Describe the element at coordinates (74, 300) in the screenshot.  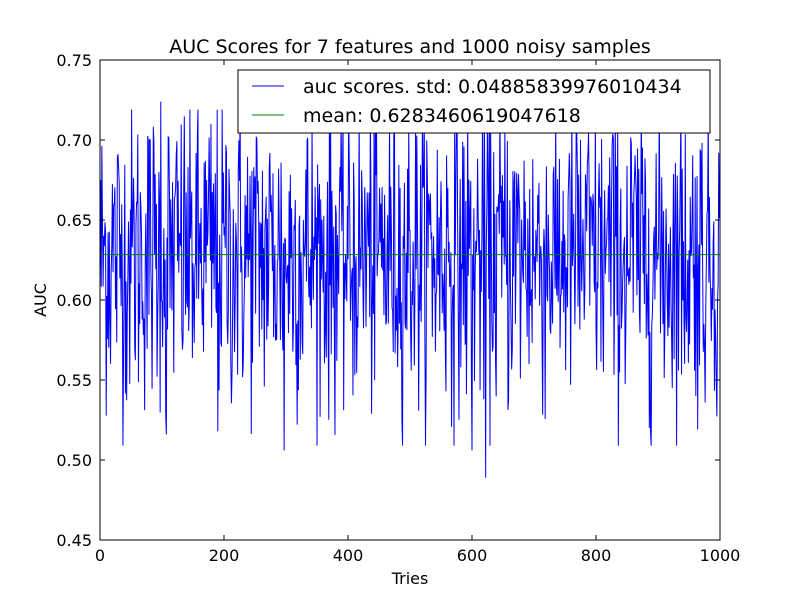
I see `y-tick-label: 0.60` at that location.